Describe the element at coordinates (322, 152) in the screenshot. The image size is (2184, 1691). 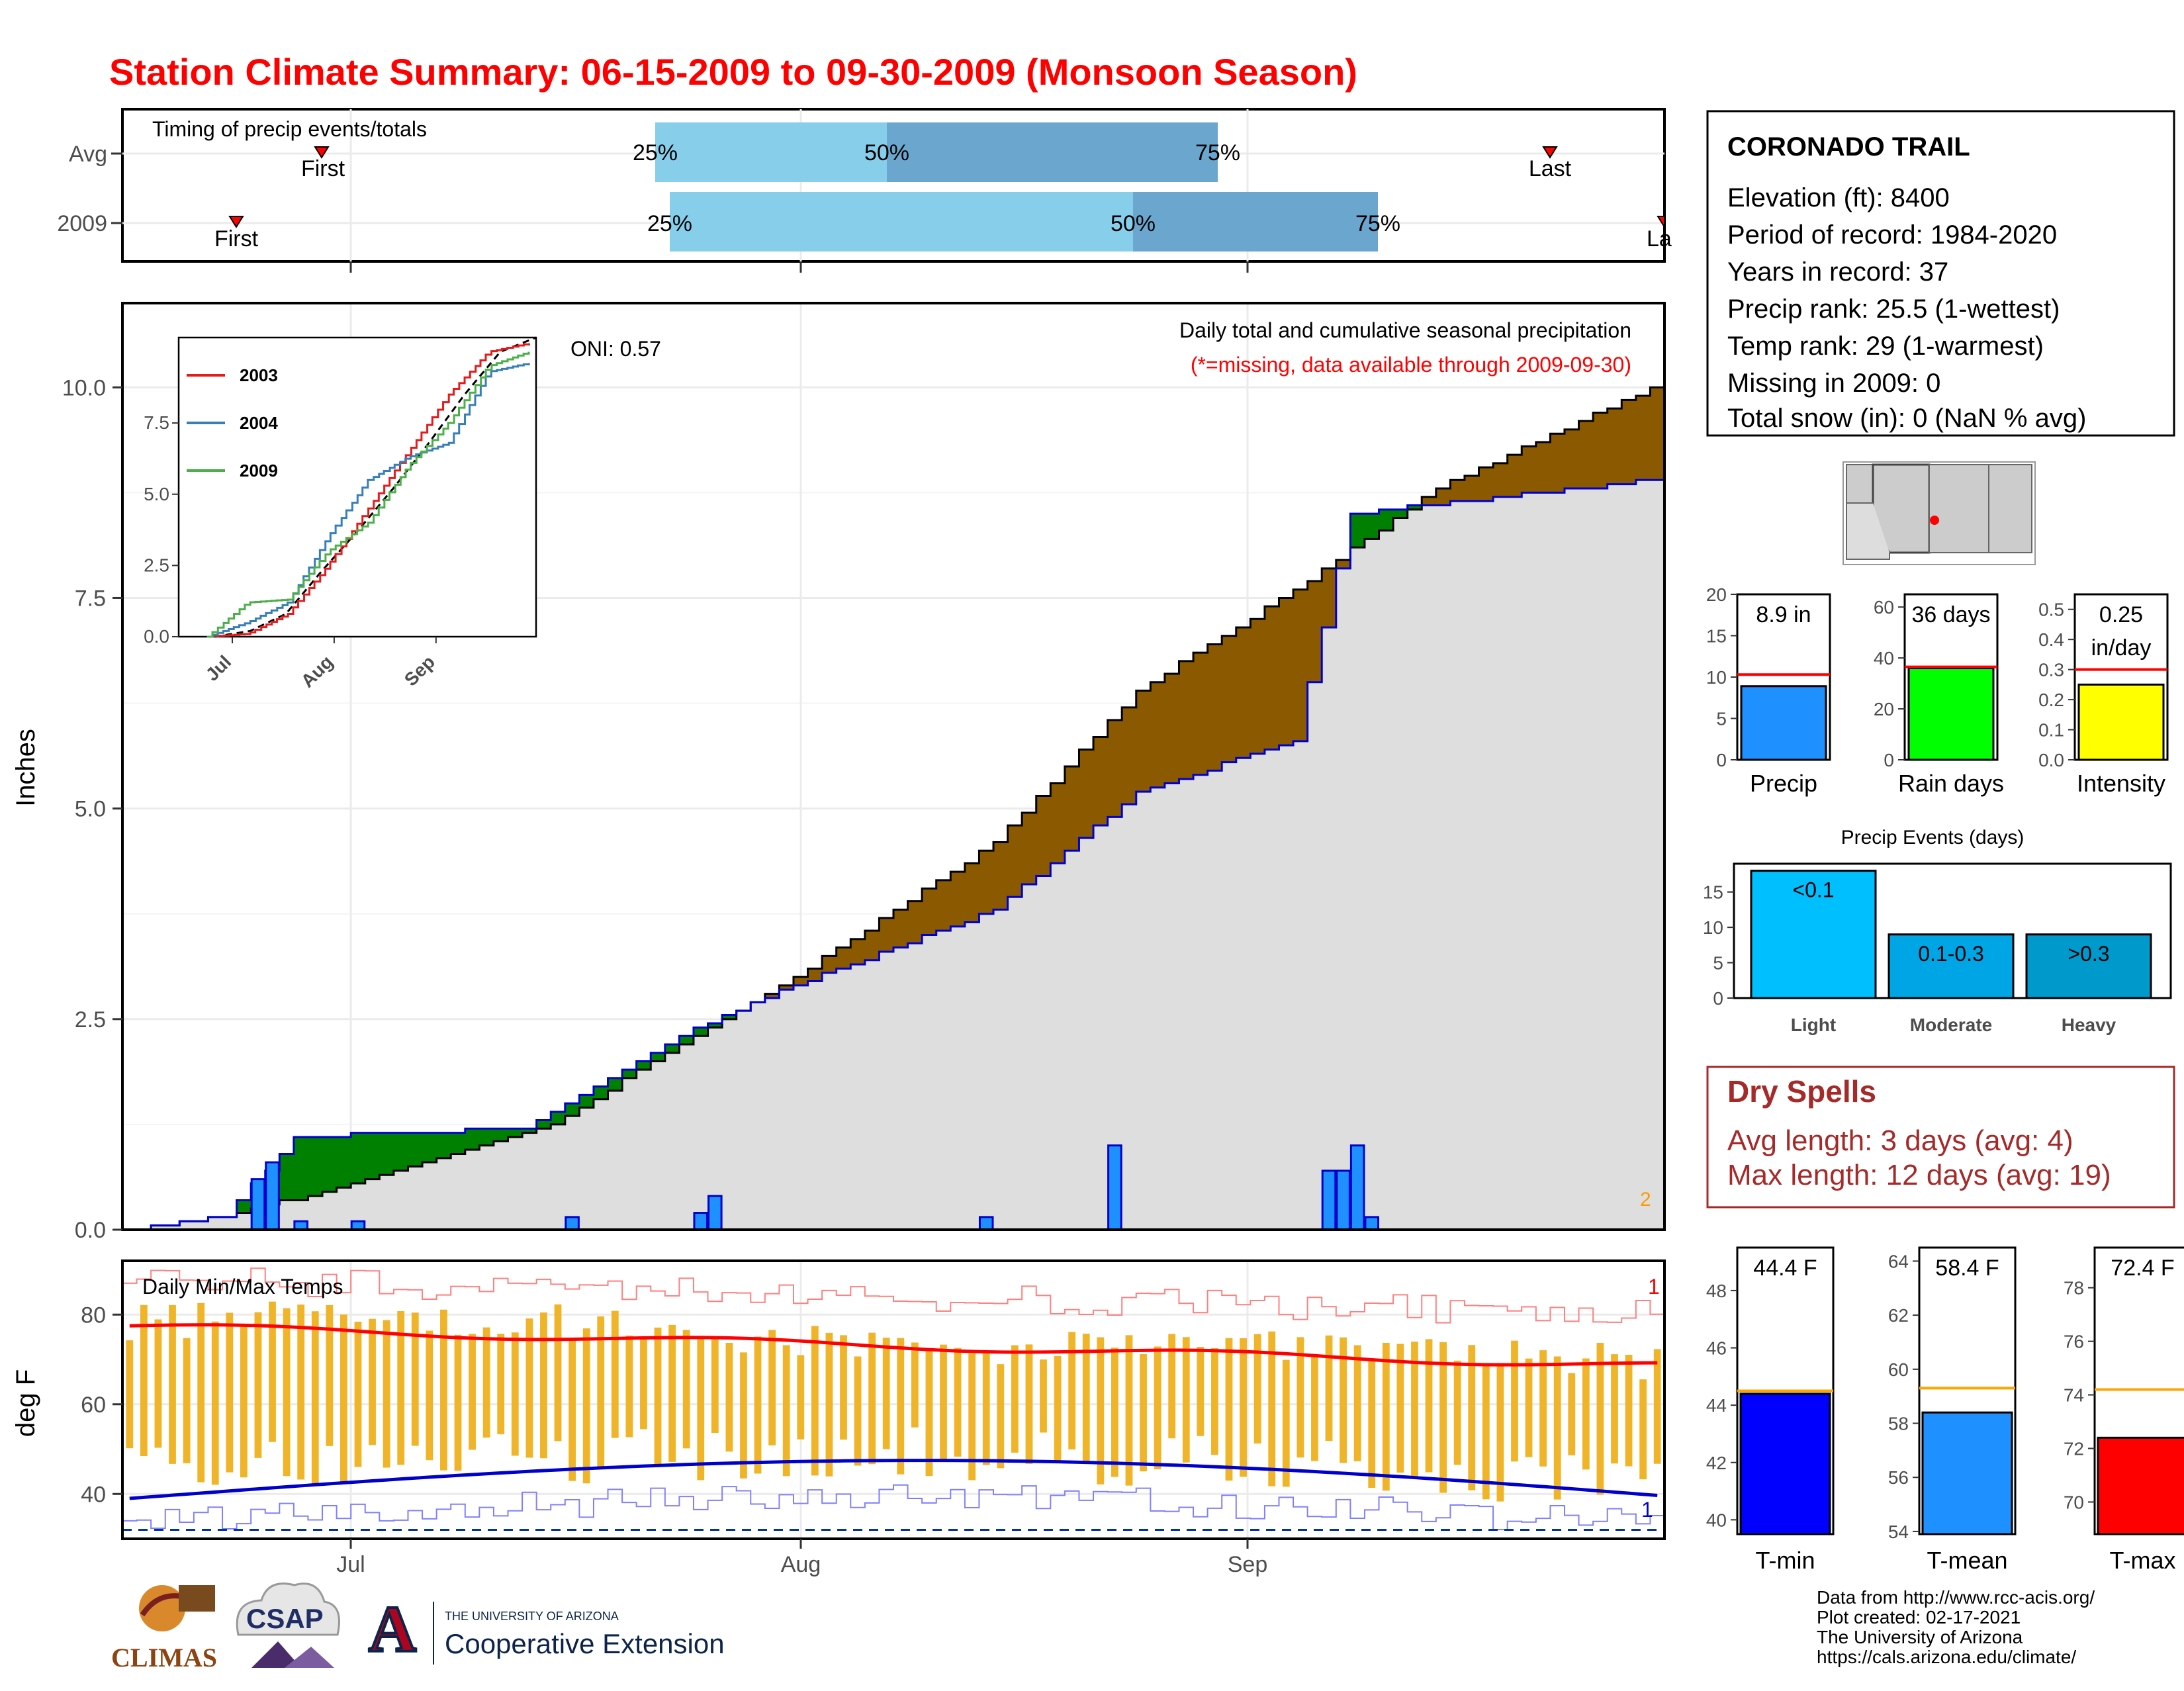
I see `timing-avg-first-marker` at that location.